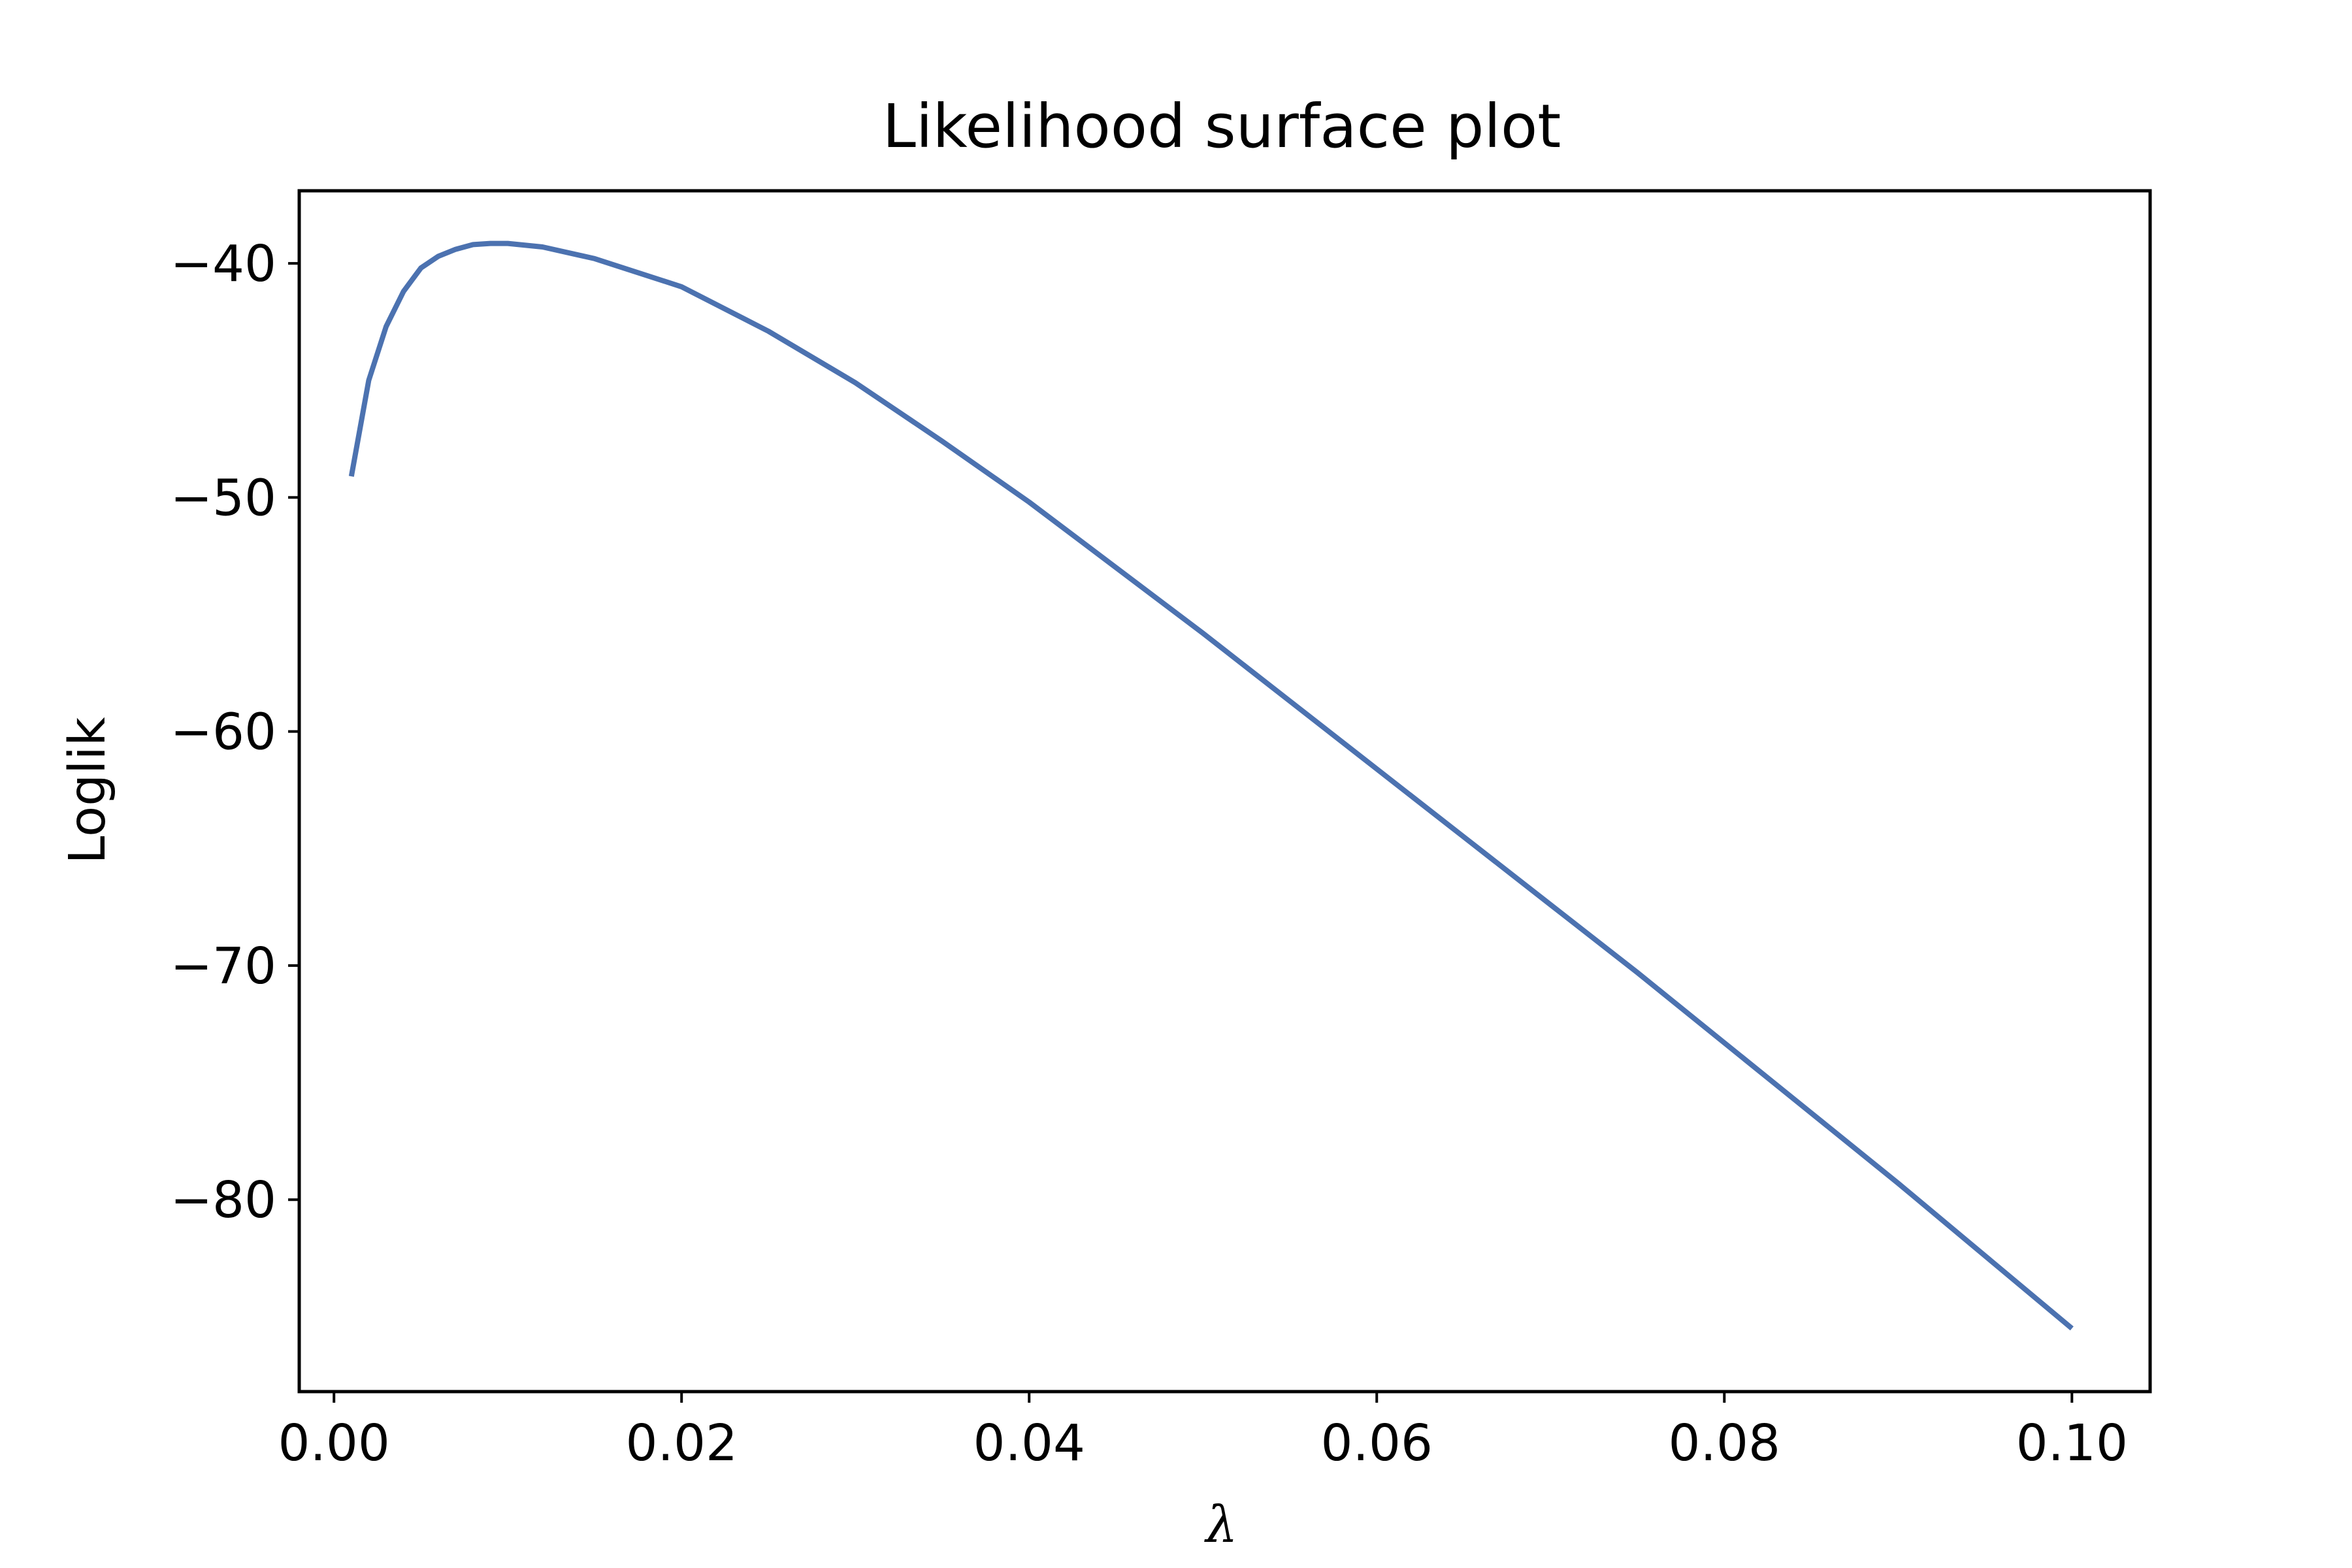 The width and height of the screenshot is (2352, 1568). Describe the element at coordinates (1221, 1525) in the screenshot. I see `x-axis-label: λ` at that location.